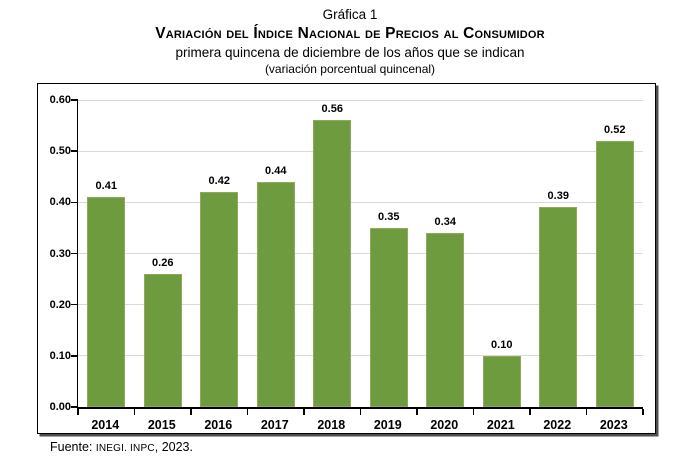 The height and width of the screenshot is (464, 700). I want to click on y-axis-label: 0.60, so click(60, 100).